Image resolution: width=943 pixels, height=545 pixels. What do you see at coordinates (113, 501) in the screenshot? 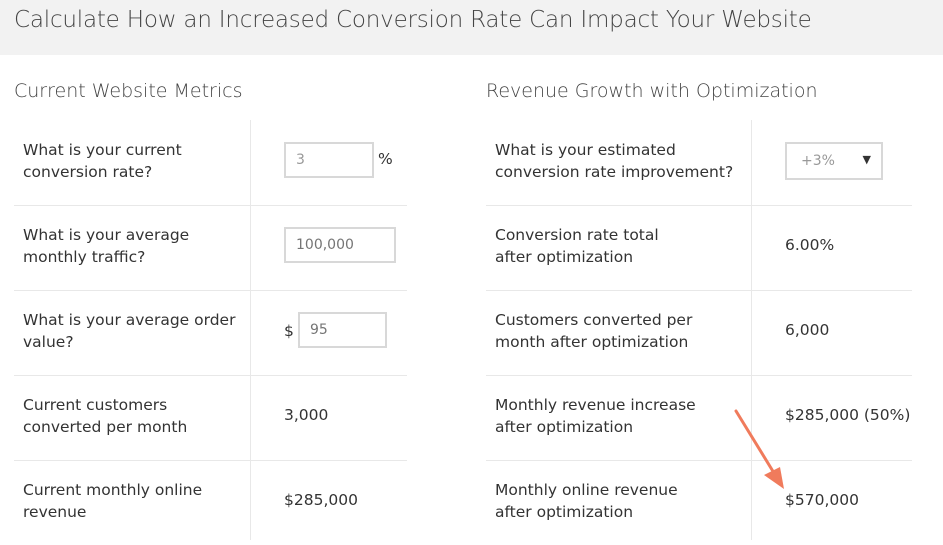
I see `current-revenue-label: Current monthly online revenue` at bounding box center [113, 501].